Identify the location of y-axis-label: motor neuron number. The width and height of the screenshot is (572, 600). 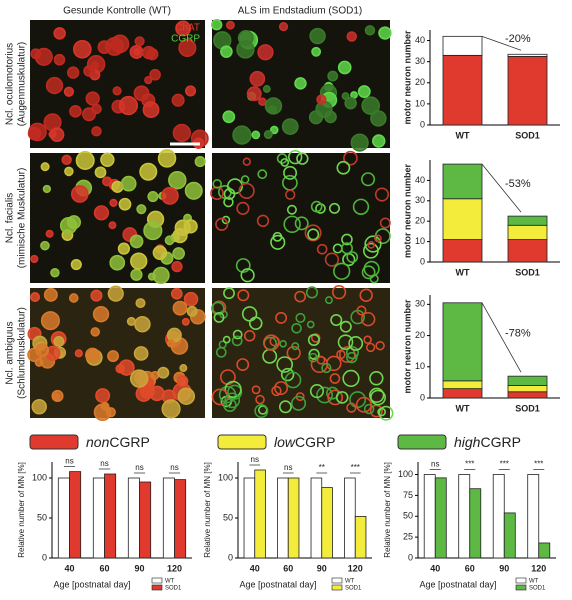
(407, 211).